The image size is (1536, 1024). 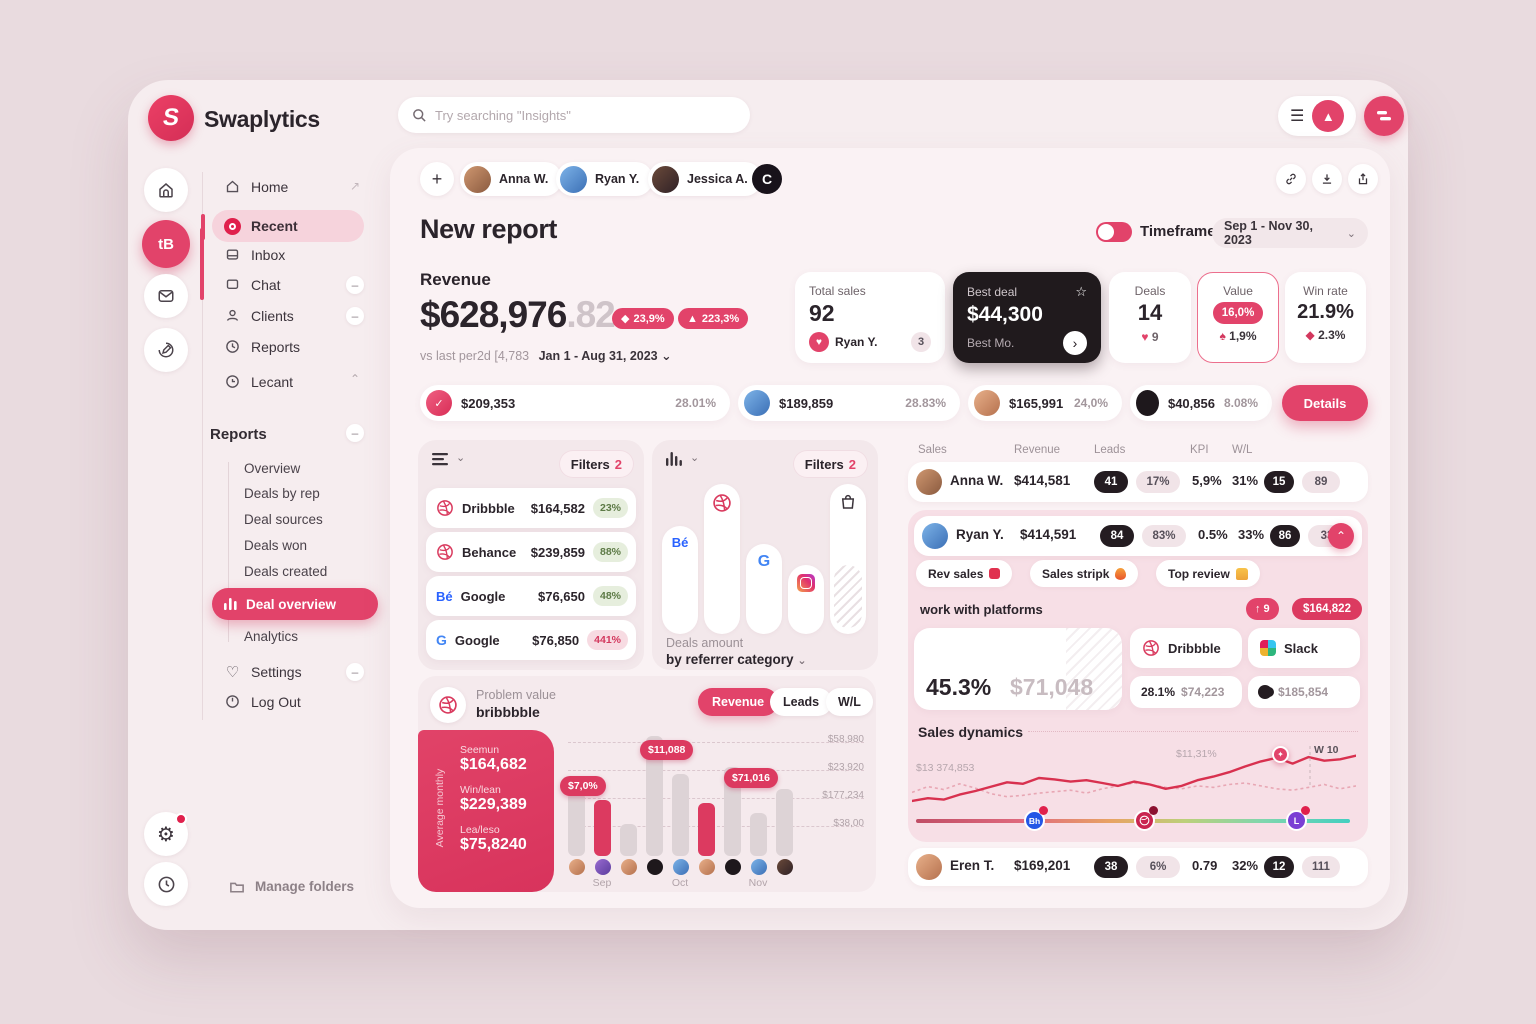 I want to click on sidebar-item-home: Home, so click(x=256, y=186).